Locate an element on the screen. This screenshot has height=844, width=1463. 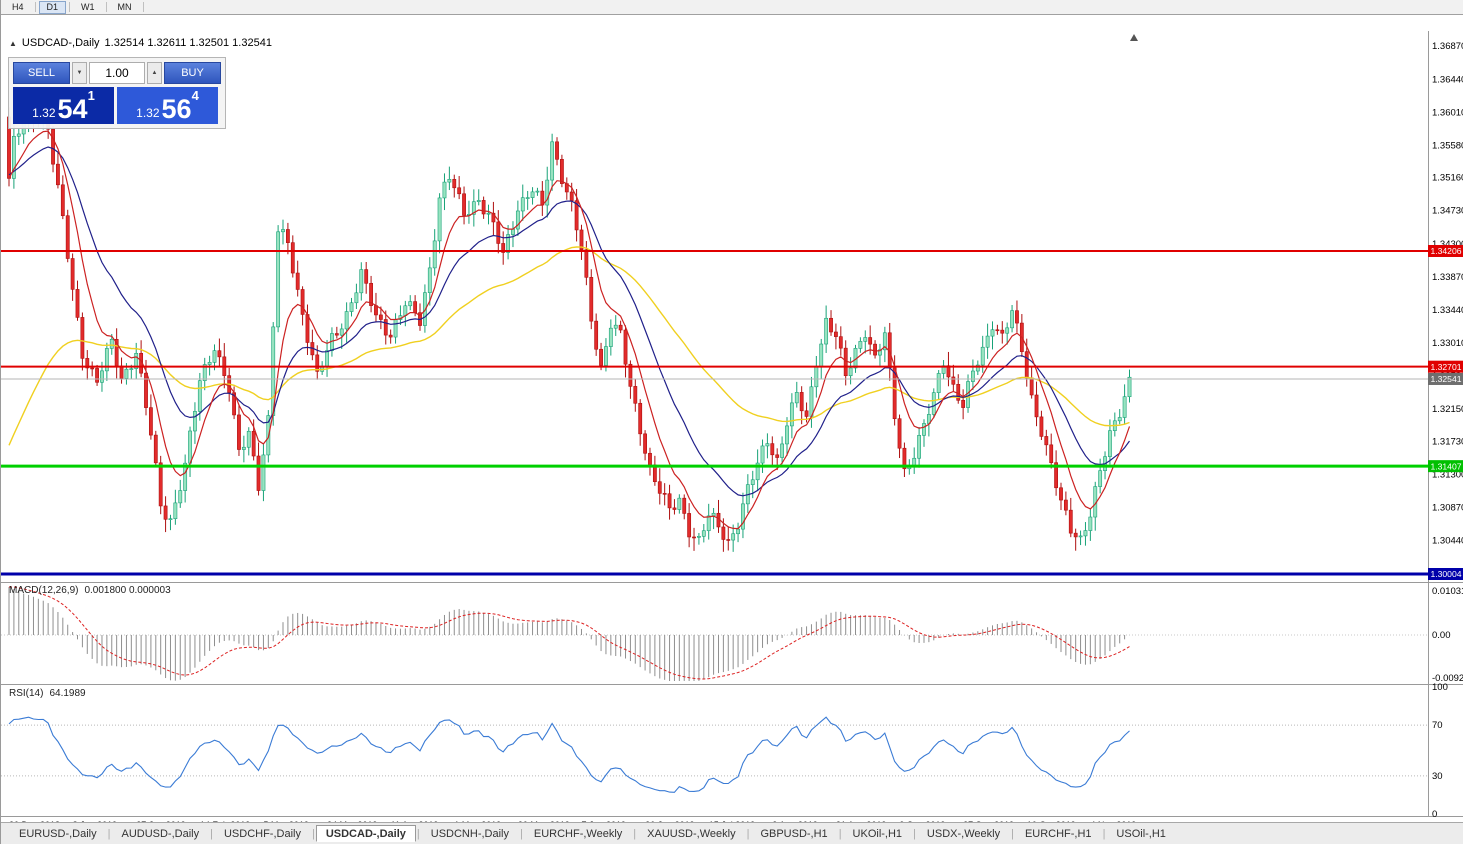
price-tag-label: 1.32701 is located at coordinates (1445, 367).